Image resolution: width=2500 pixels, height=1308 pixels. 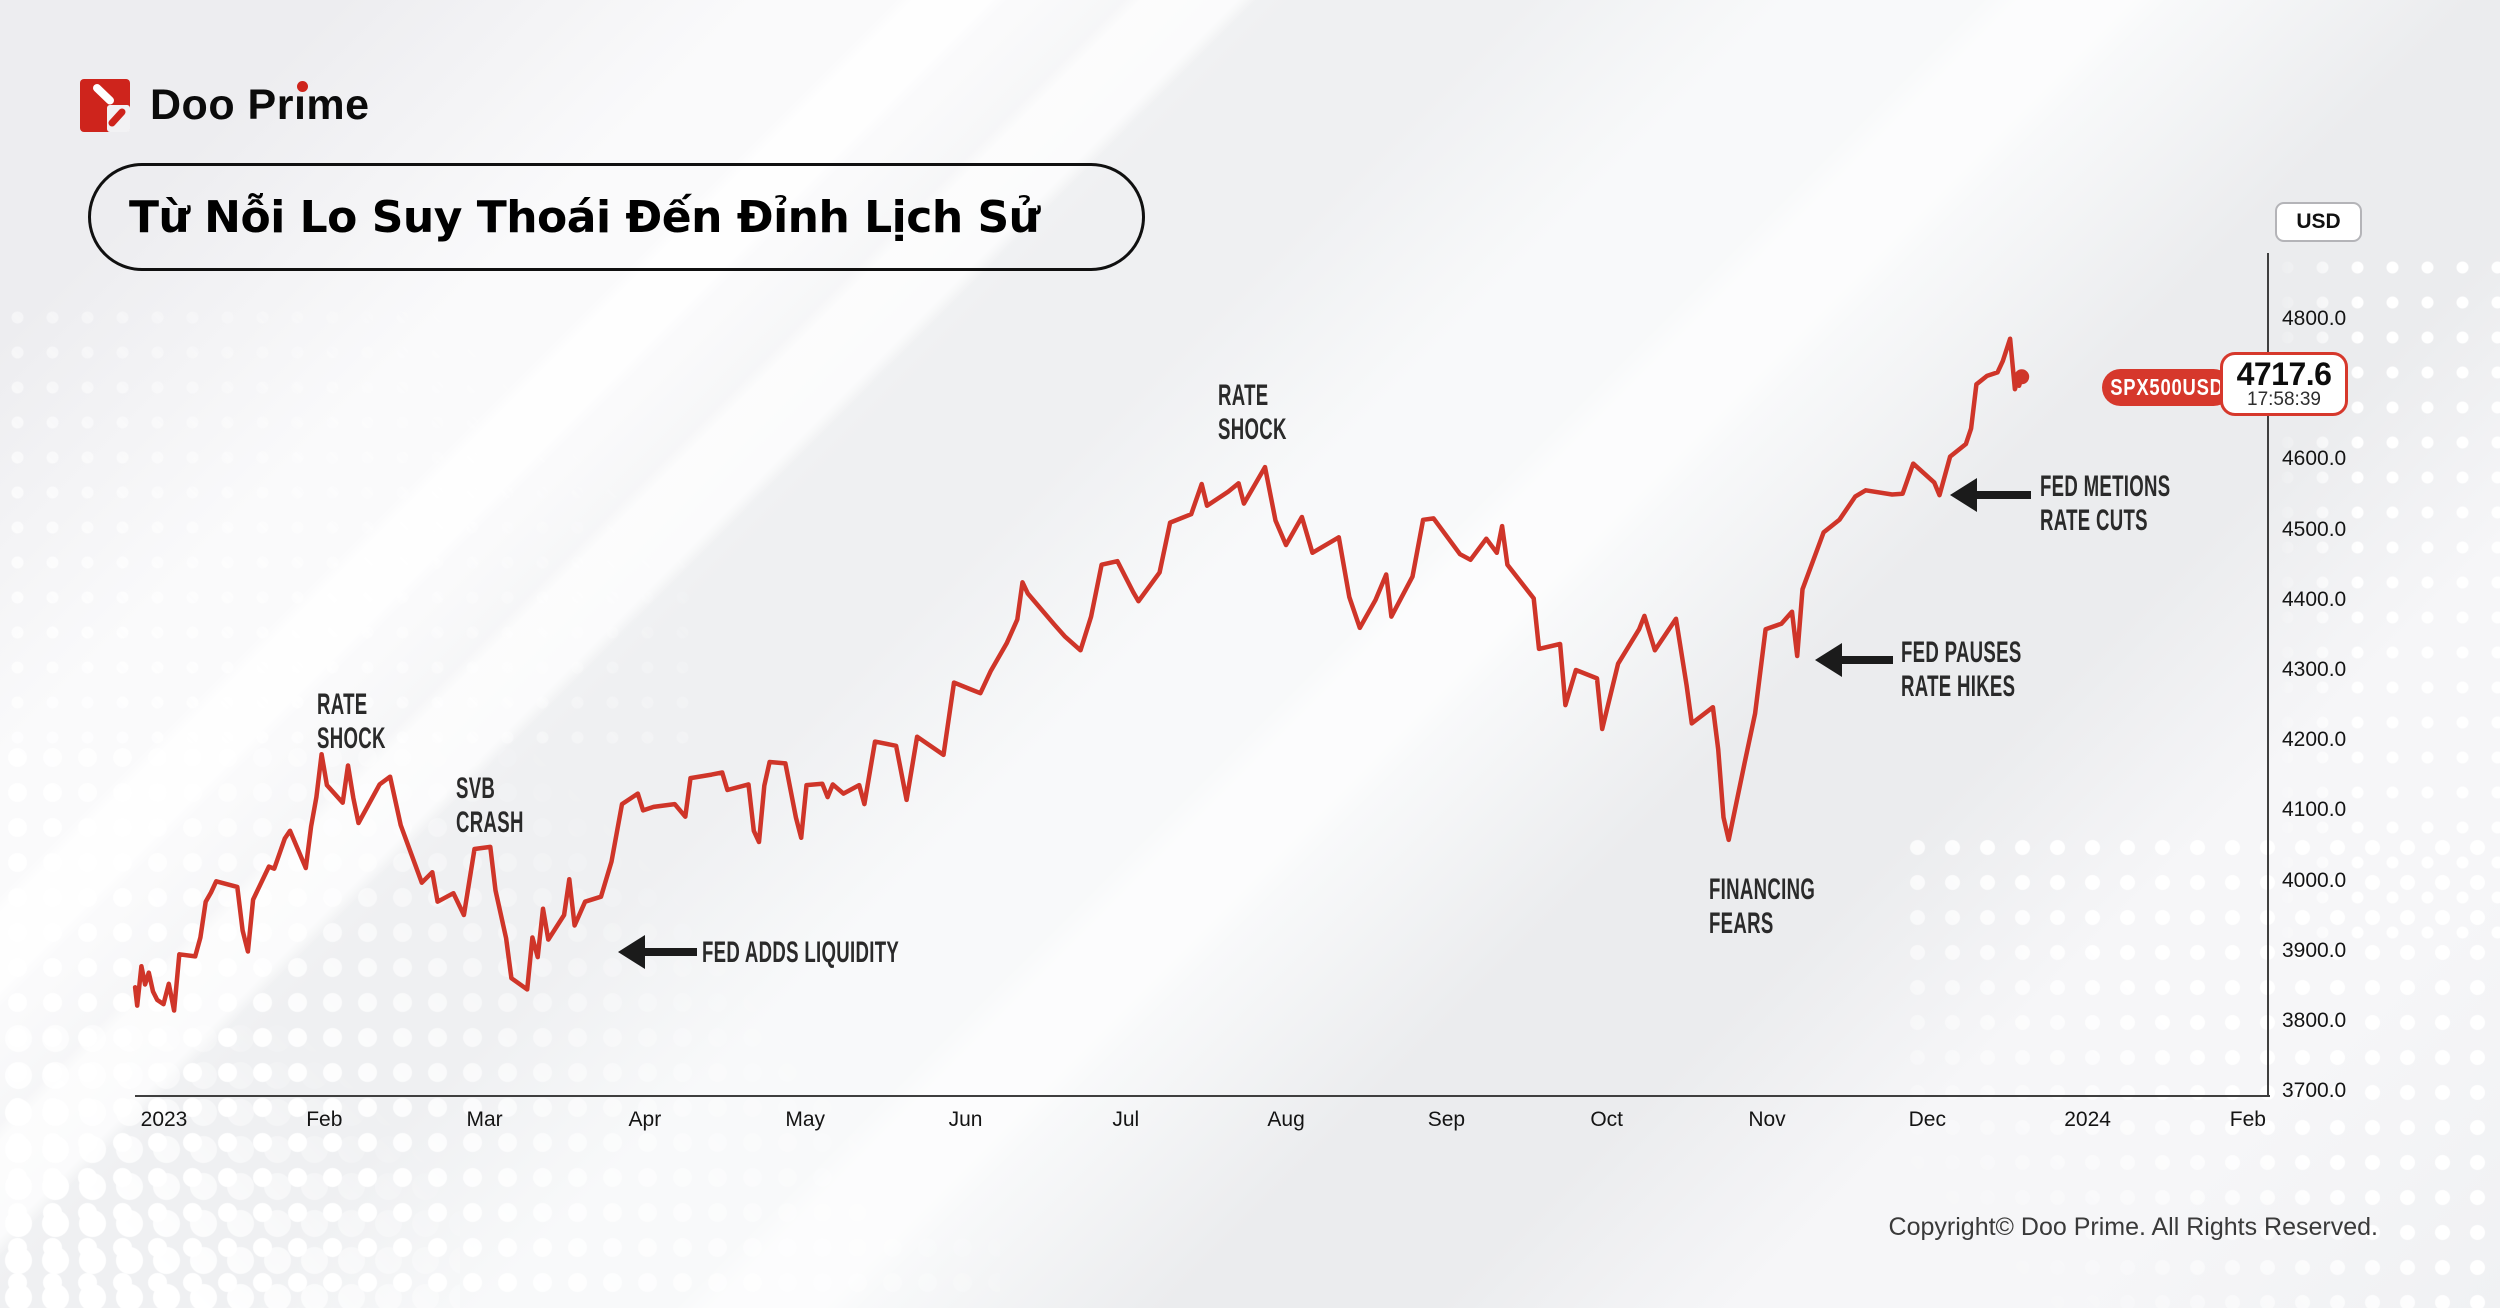 What do you see at coordinates (1767, 1119) in the screenshot?
I see `time-tick-label: Nov` at bounding box center [1767, 1119].